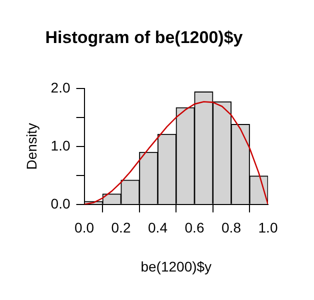  What do you see at coordinates (60, 145) in the screenshot?
I see `y-tick-label: 1.0` at bounding box center [60, 145].